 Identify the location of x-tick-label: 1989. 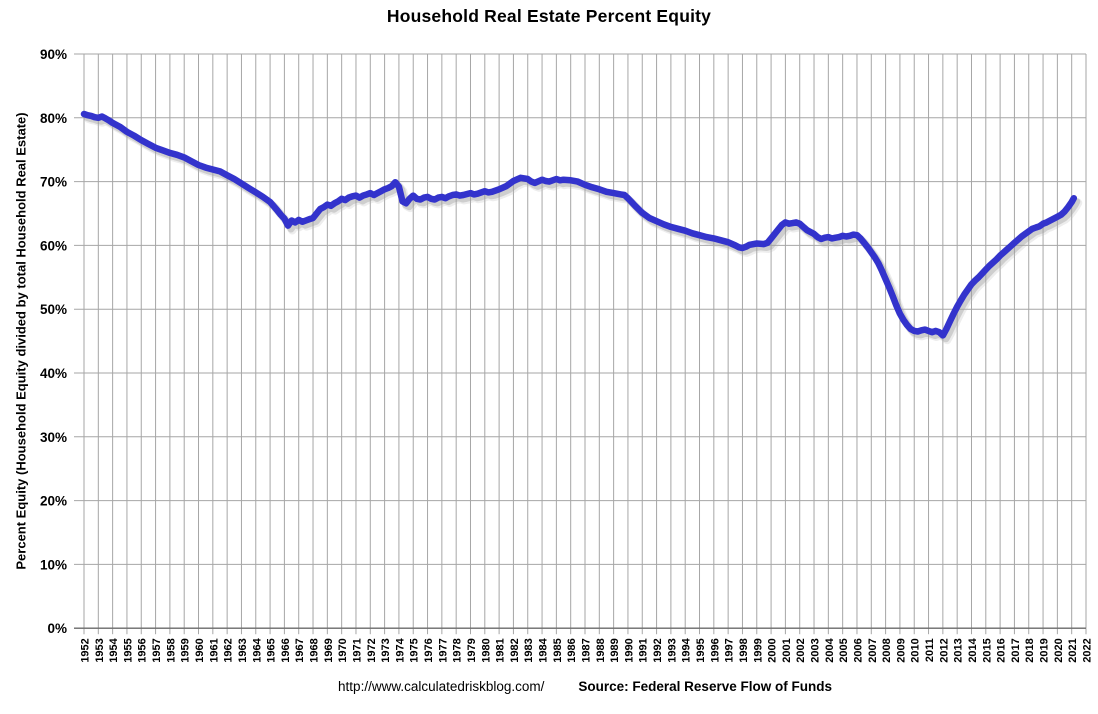
(615, 650).